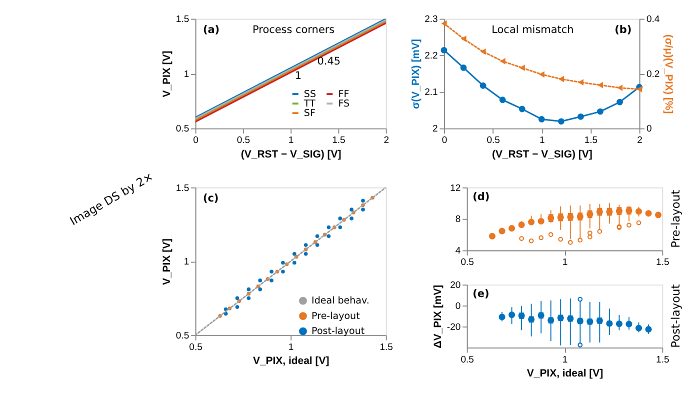  What do you see at coordinates (458, 251) in the screenshot?
I see `y-tick-label: 4` at bounding box center [458, 251].